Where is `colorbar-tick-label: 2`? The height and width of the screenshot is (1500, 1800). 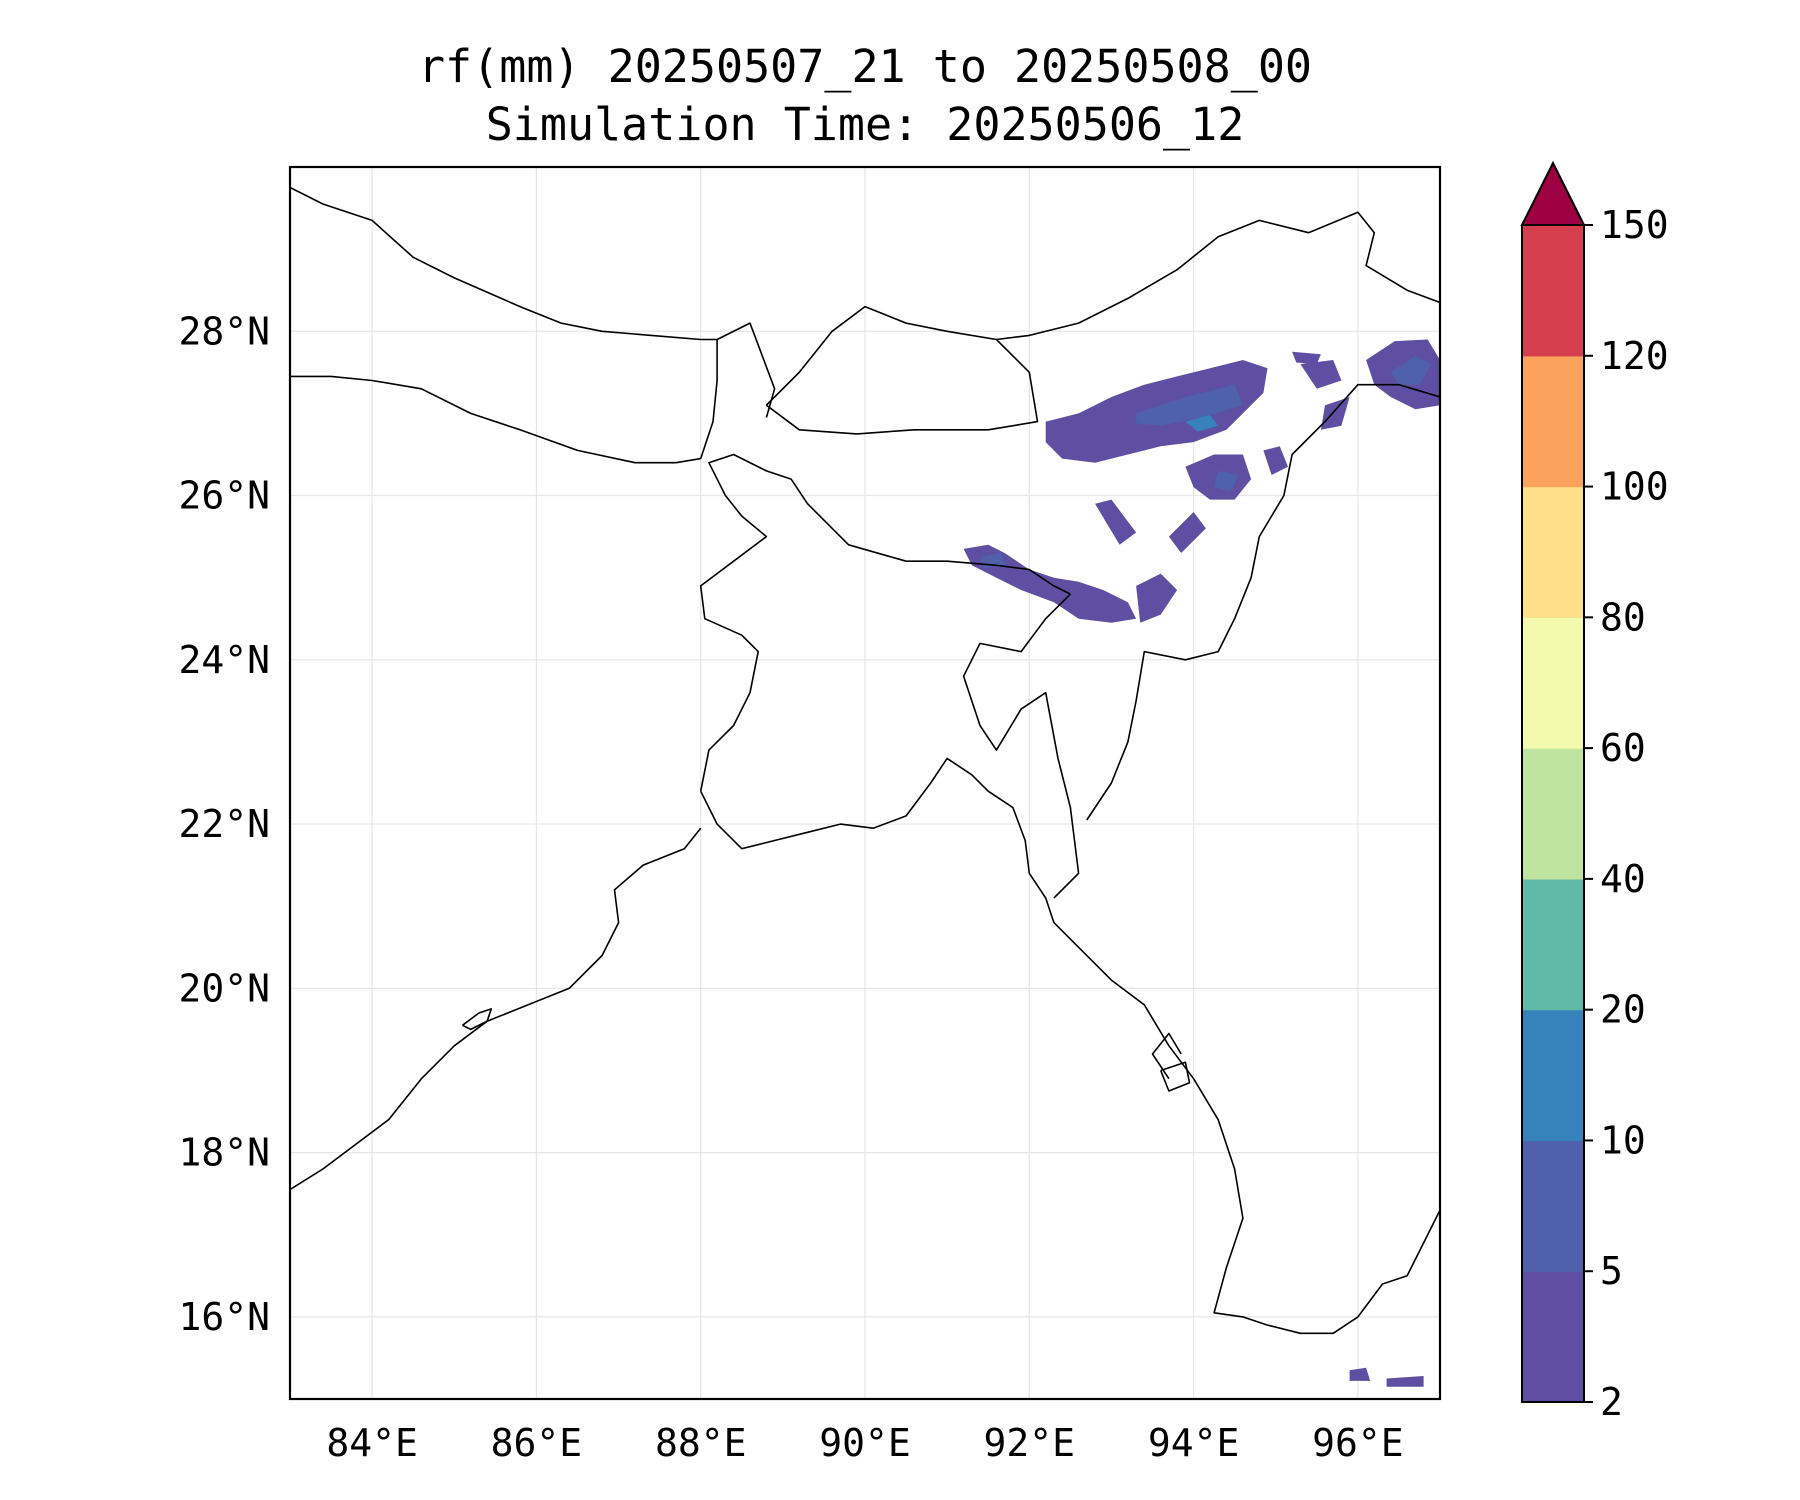 colorbar-tick-label: 2 is located at coordinates (1611, 1402).